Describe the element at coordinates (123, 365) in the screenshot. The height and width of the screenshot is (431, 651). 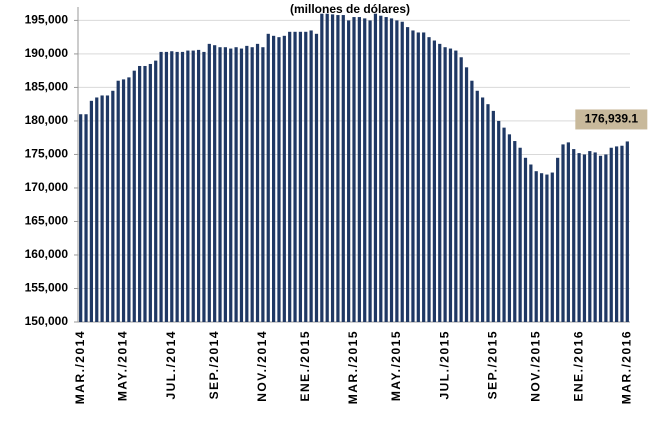
I see `x-tick-label: MAY./2014` at that location.